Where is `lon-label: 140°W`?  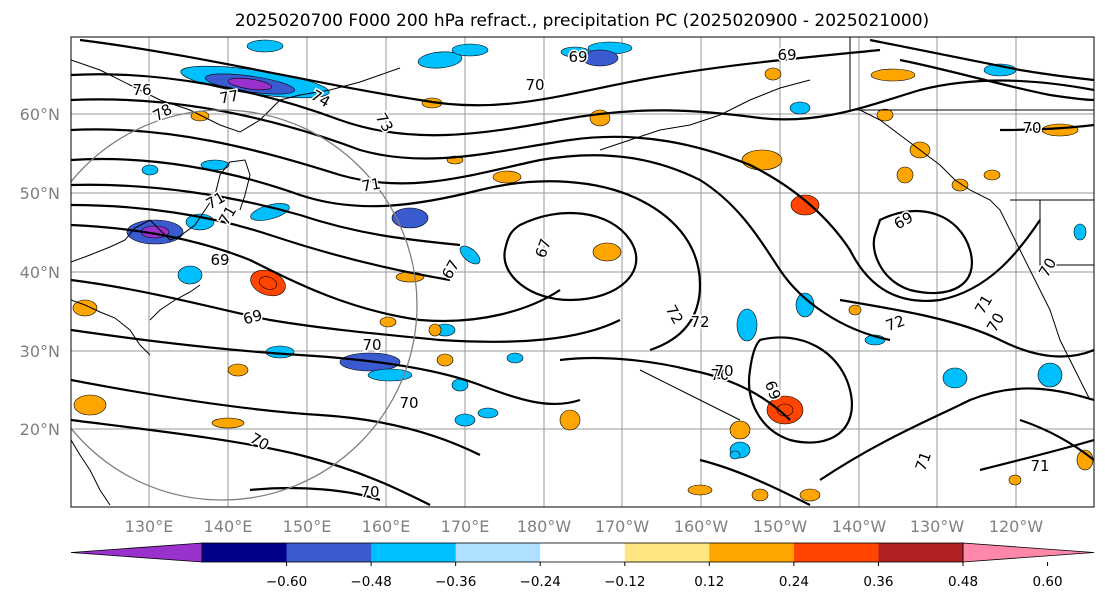
lon-label: 140°W is located at coordinates (859, 526).